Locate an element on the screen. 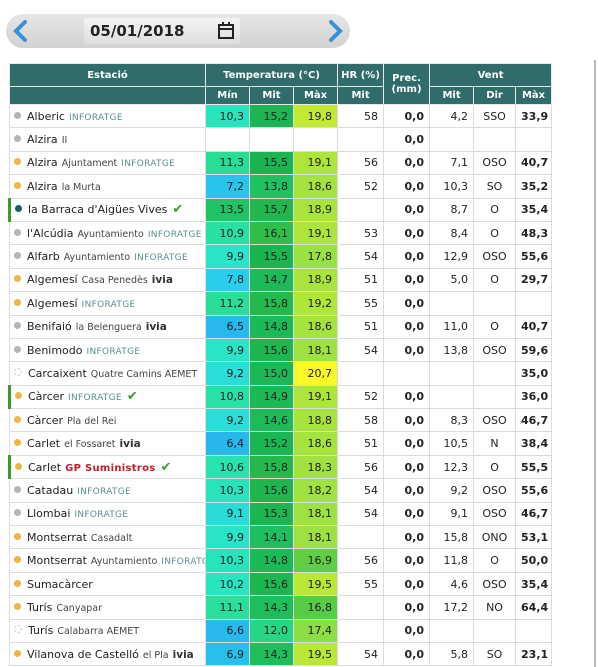  value-cell: 40,7 is located at coordinates (534, 326).